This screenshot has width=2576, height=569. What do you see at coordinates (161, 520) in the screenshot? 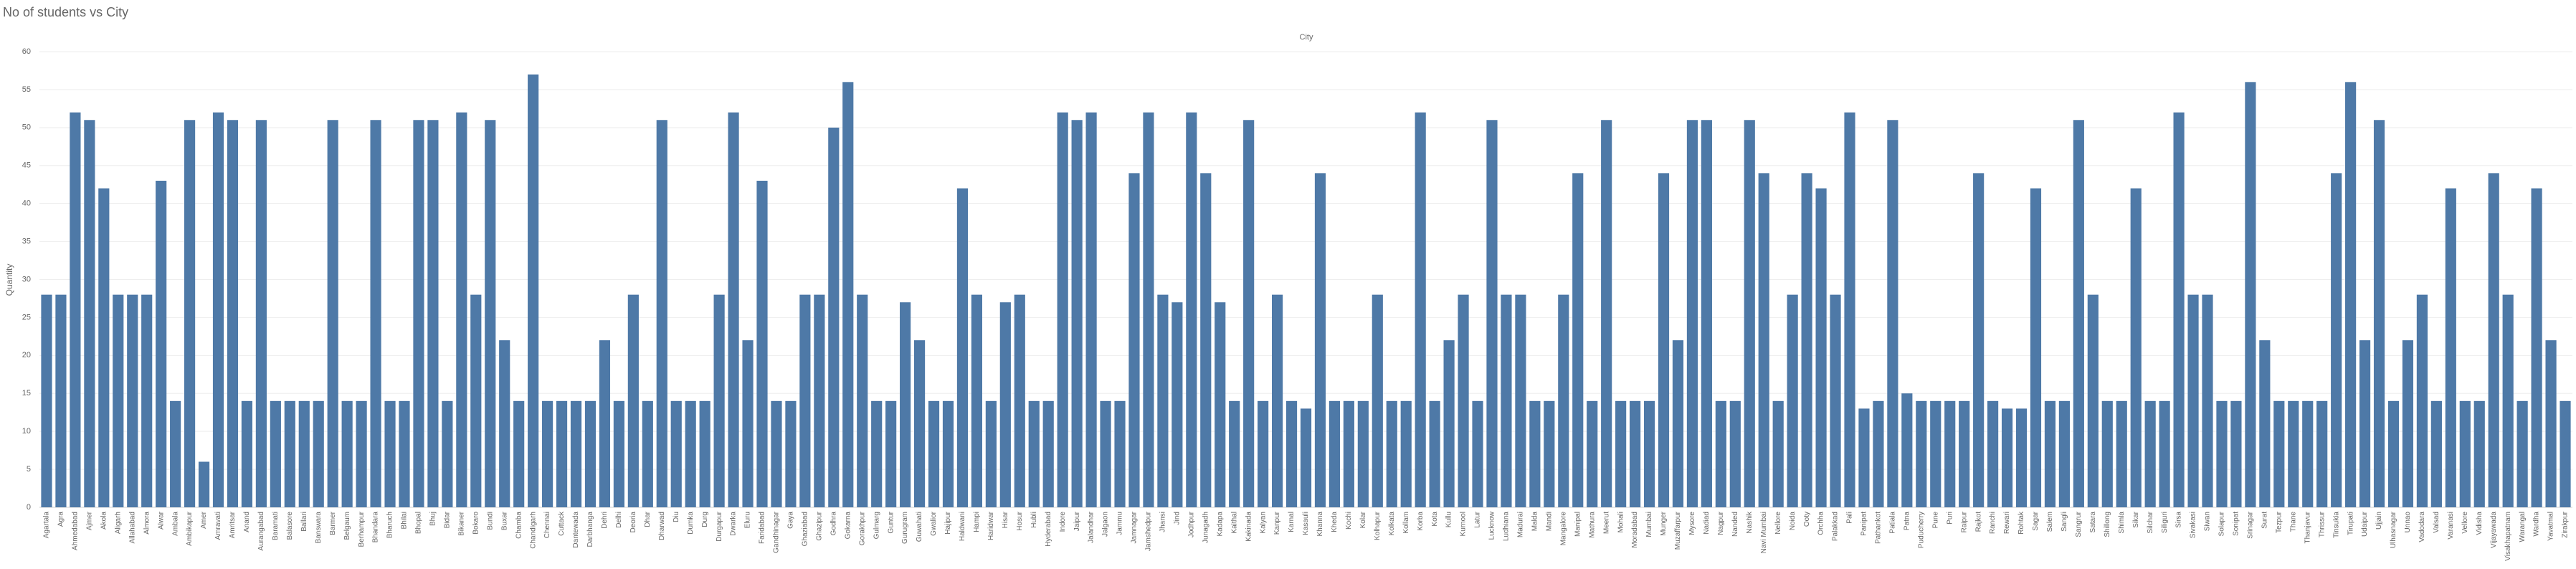
I see `x-tick-label: Alwar` at bounding box center [161, 520].